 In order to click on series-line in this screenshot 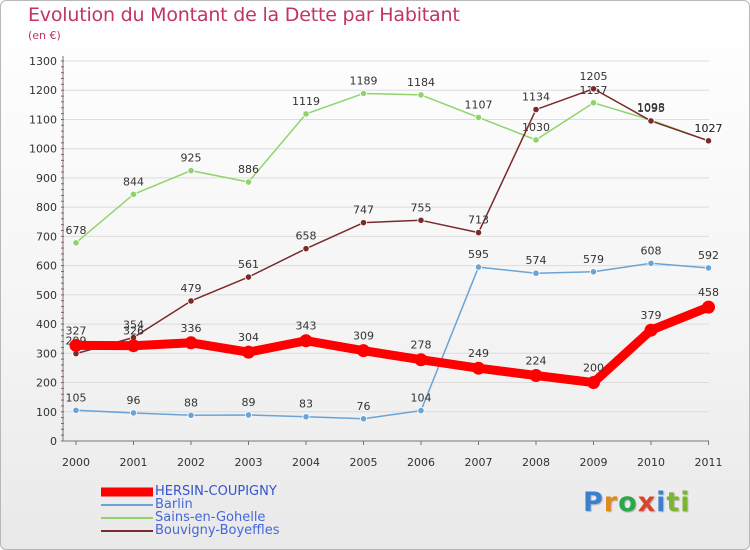, I will do `click(392, 345)`.